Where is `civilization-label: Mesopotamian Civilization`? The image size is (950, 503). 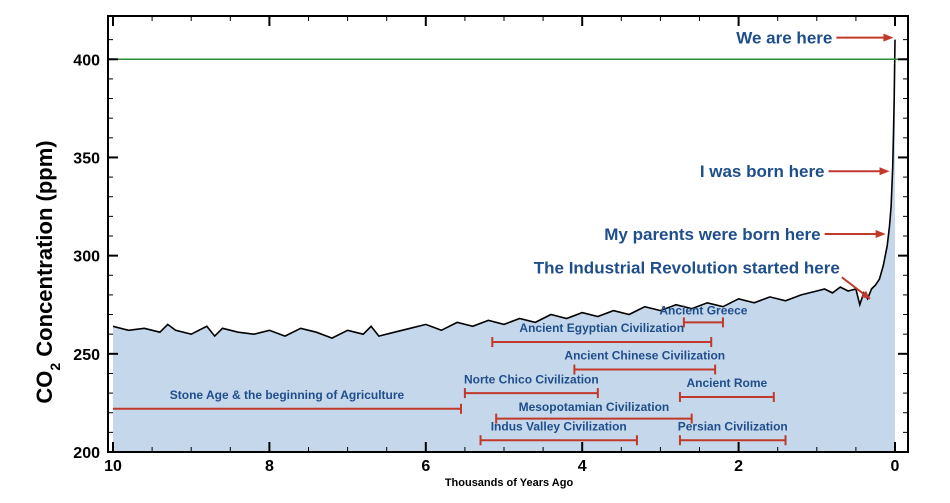
civilization-label: Mesopotamian Civilization is located at coordinates (594, 407).